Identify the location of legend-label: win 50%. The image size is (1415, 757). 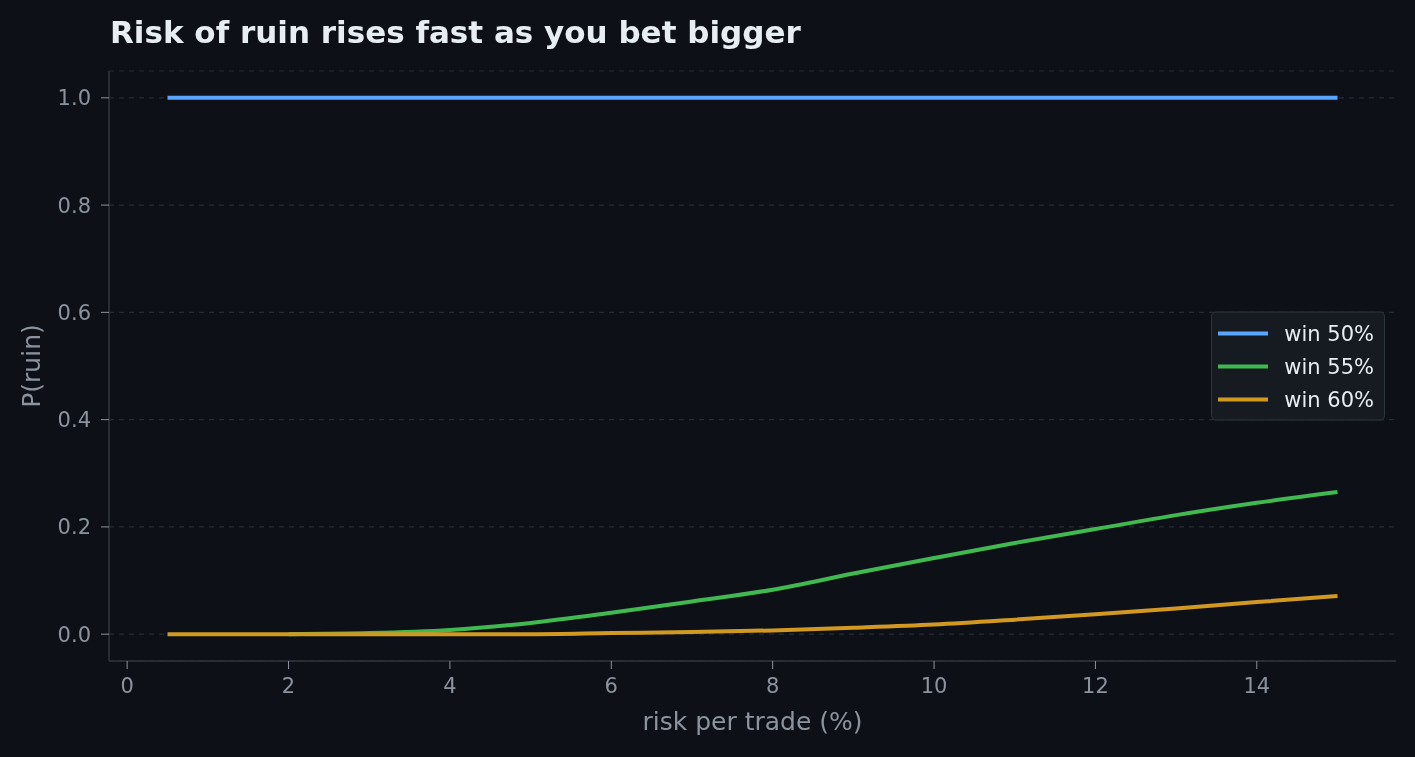
(1329, 333).